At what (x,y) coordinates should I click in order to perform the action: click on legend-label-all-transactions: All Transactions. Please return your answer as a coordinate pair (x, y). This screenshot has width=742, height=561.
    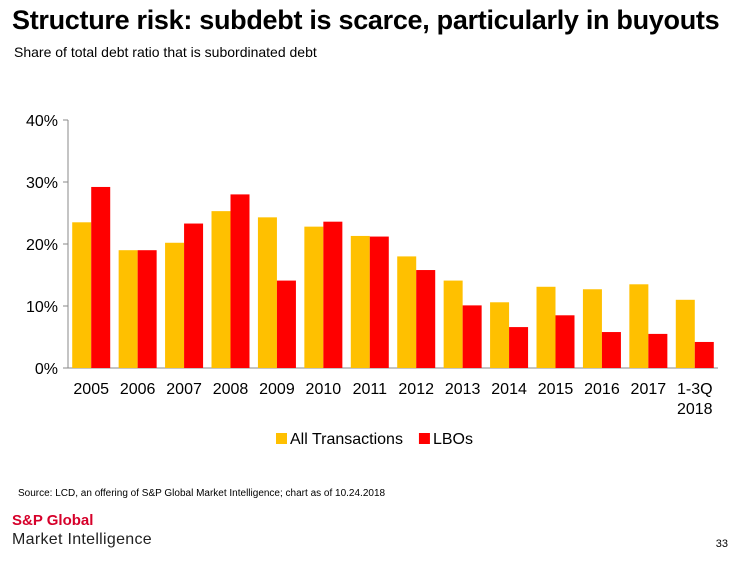
    Looking at the image, I should click on (346, 439).